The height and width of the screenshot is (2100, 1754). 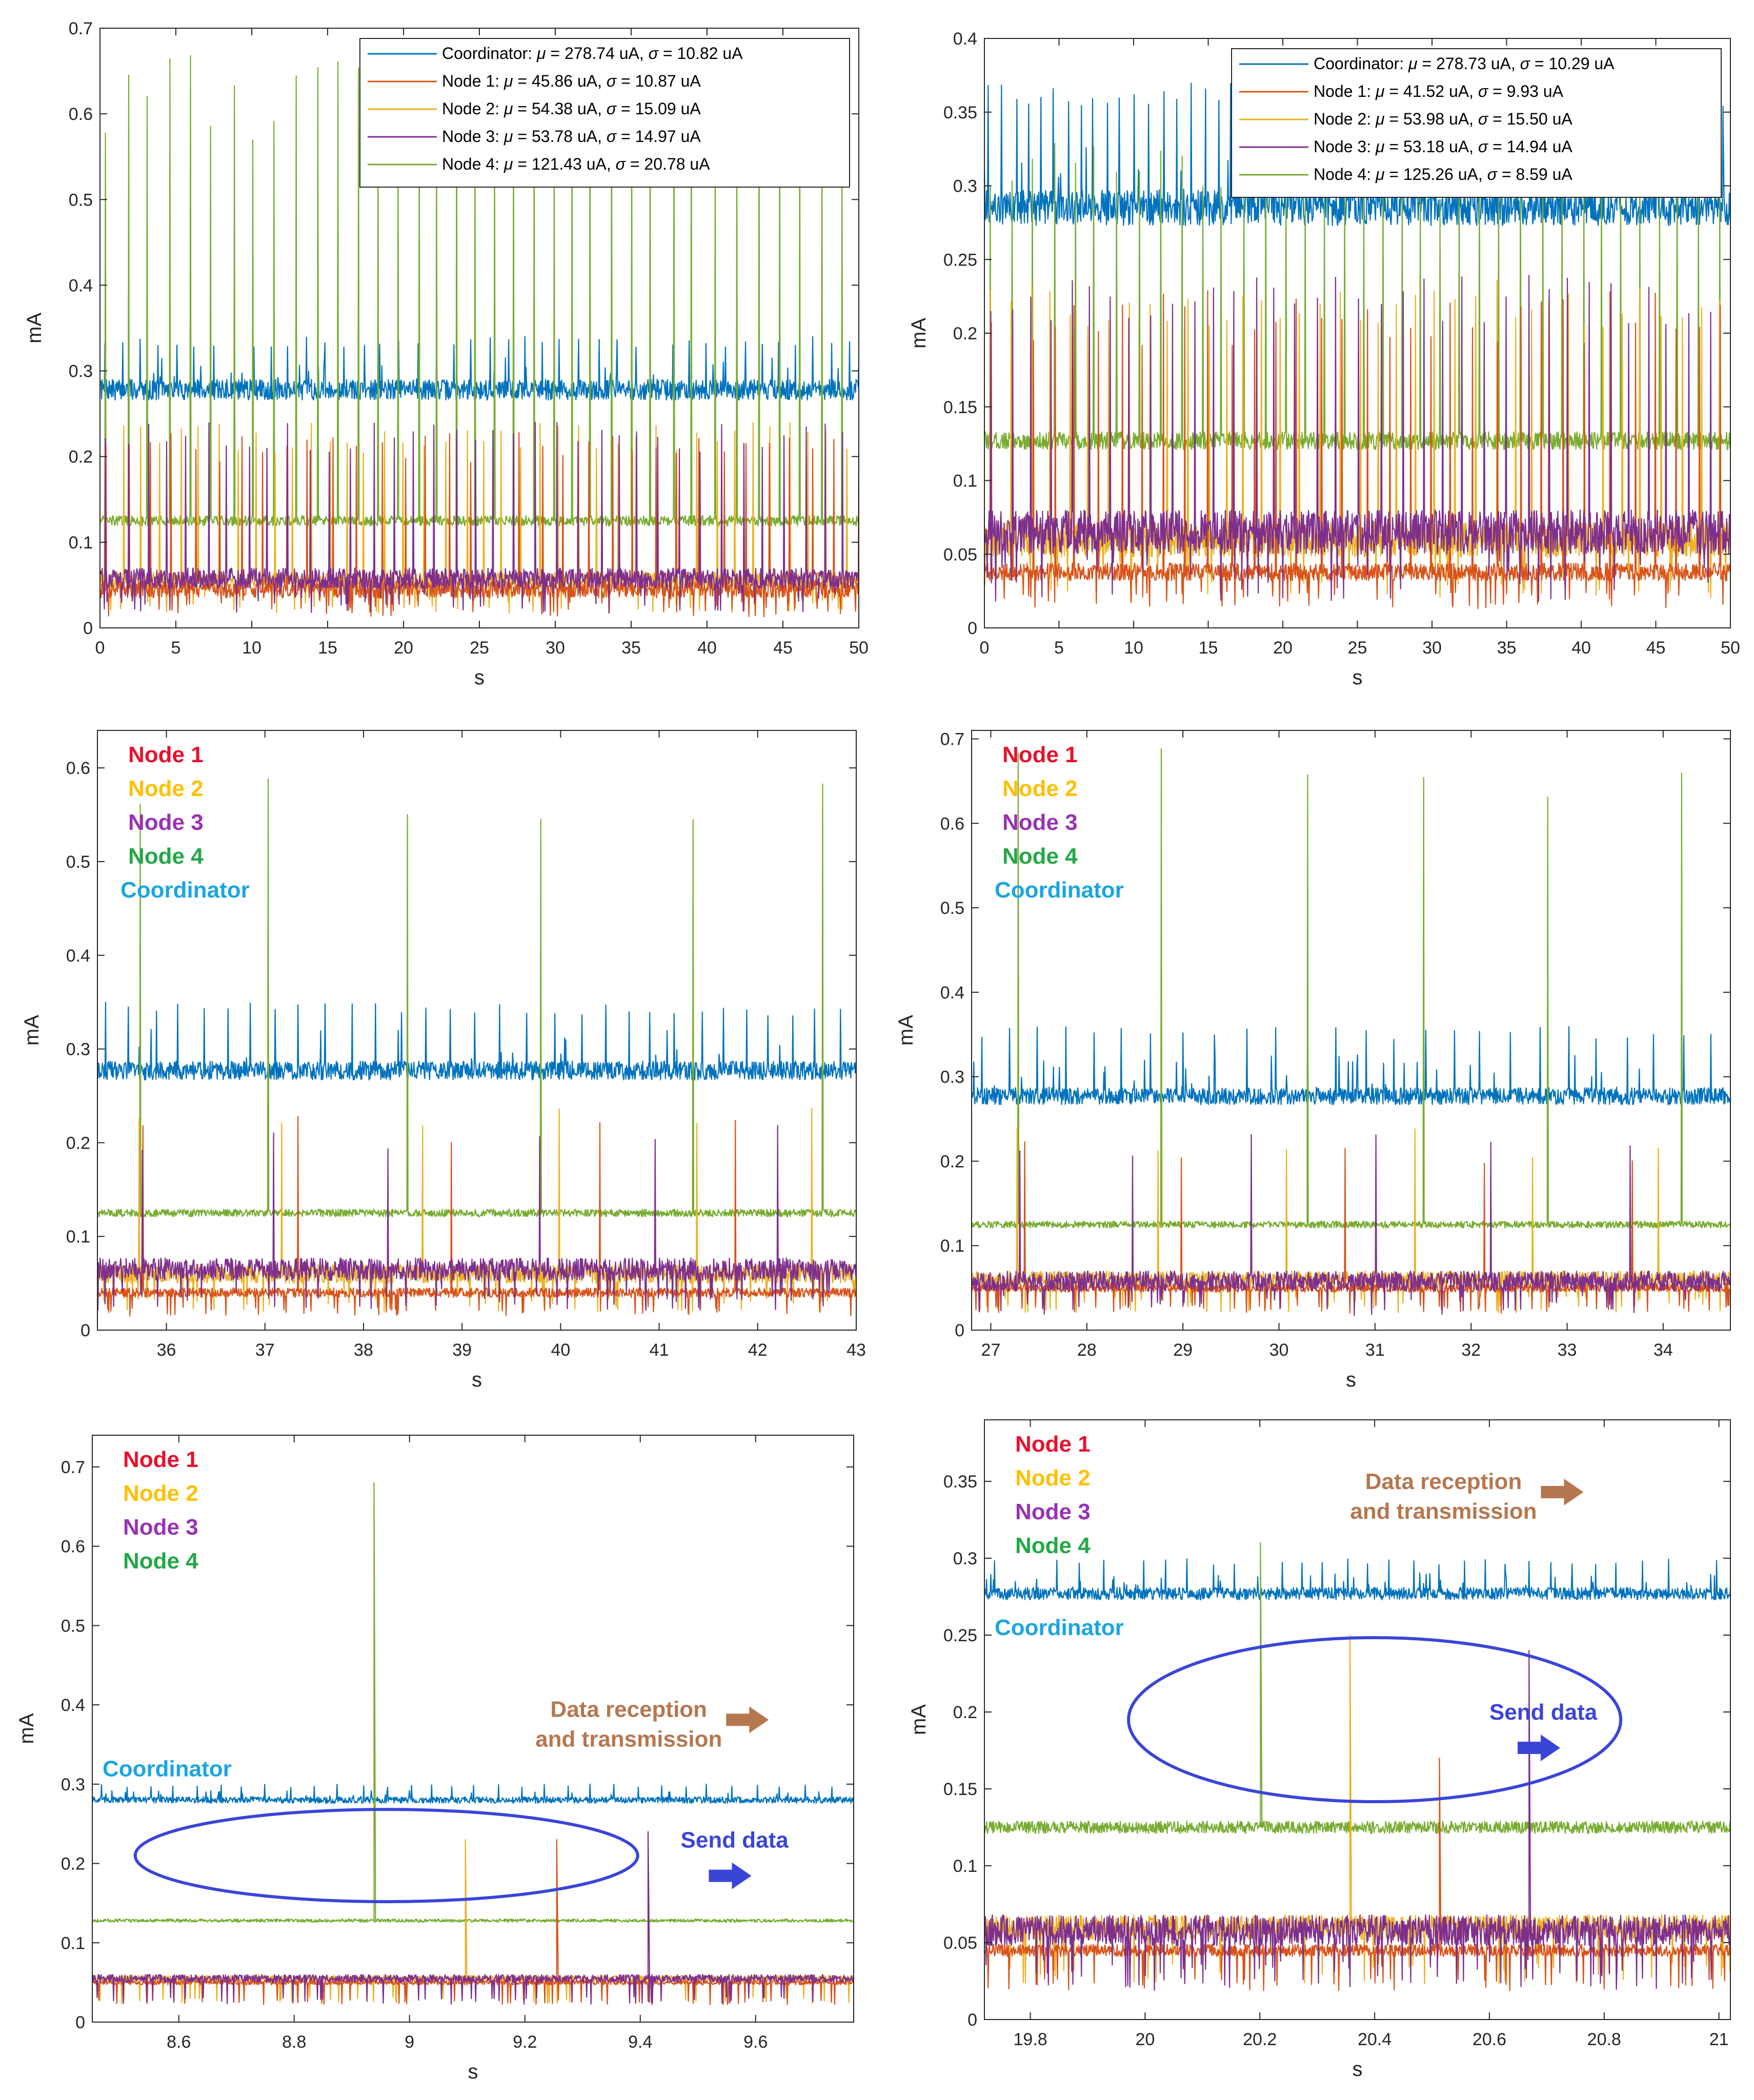 I want to click on y-tick-label: 0.35, so click(x=960, y=1482).